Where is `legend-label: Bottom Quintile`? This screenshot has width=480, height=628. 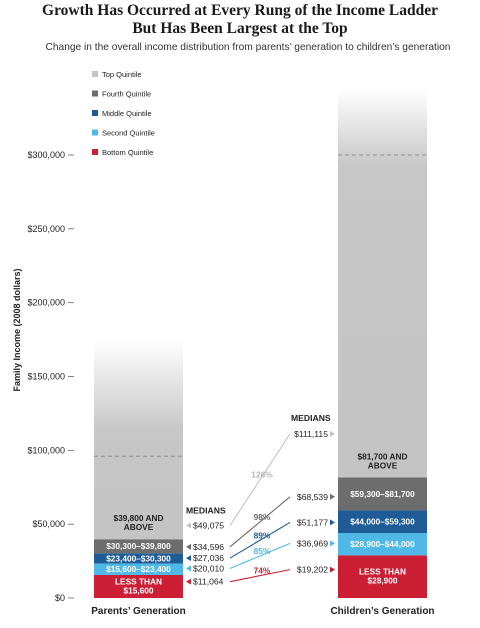 legend-label: Bottom Quintile is located at coordinates (127, 152).